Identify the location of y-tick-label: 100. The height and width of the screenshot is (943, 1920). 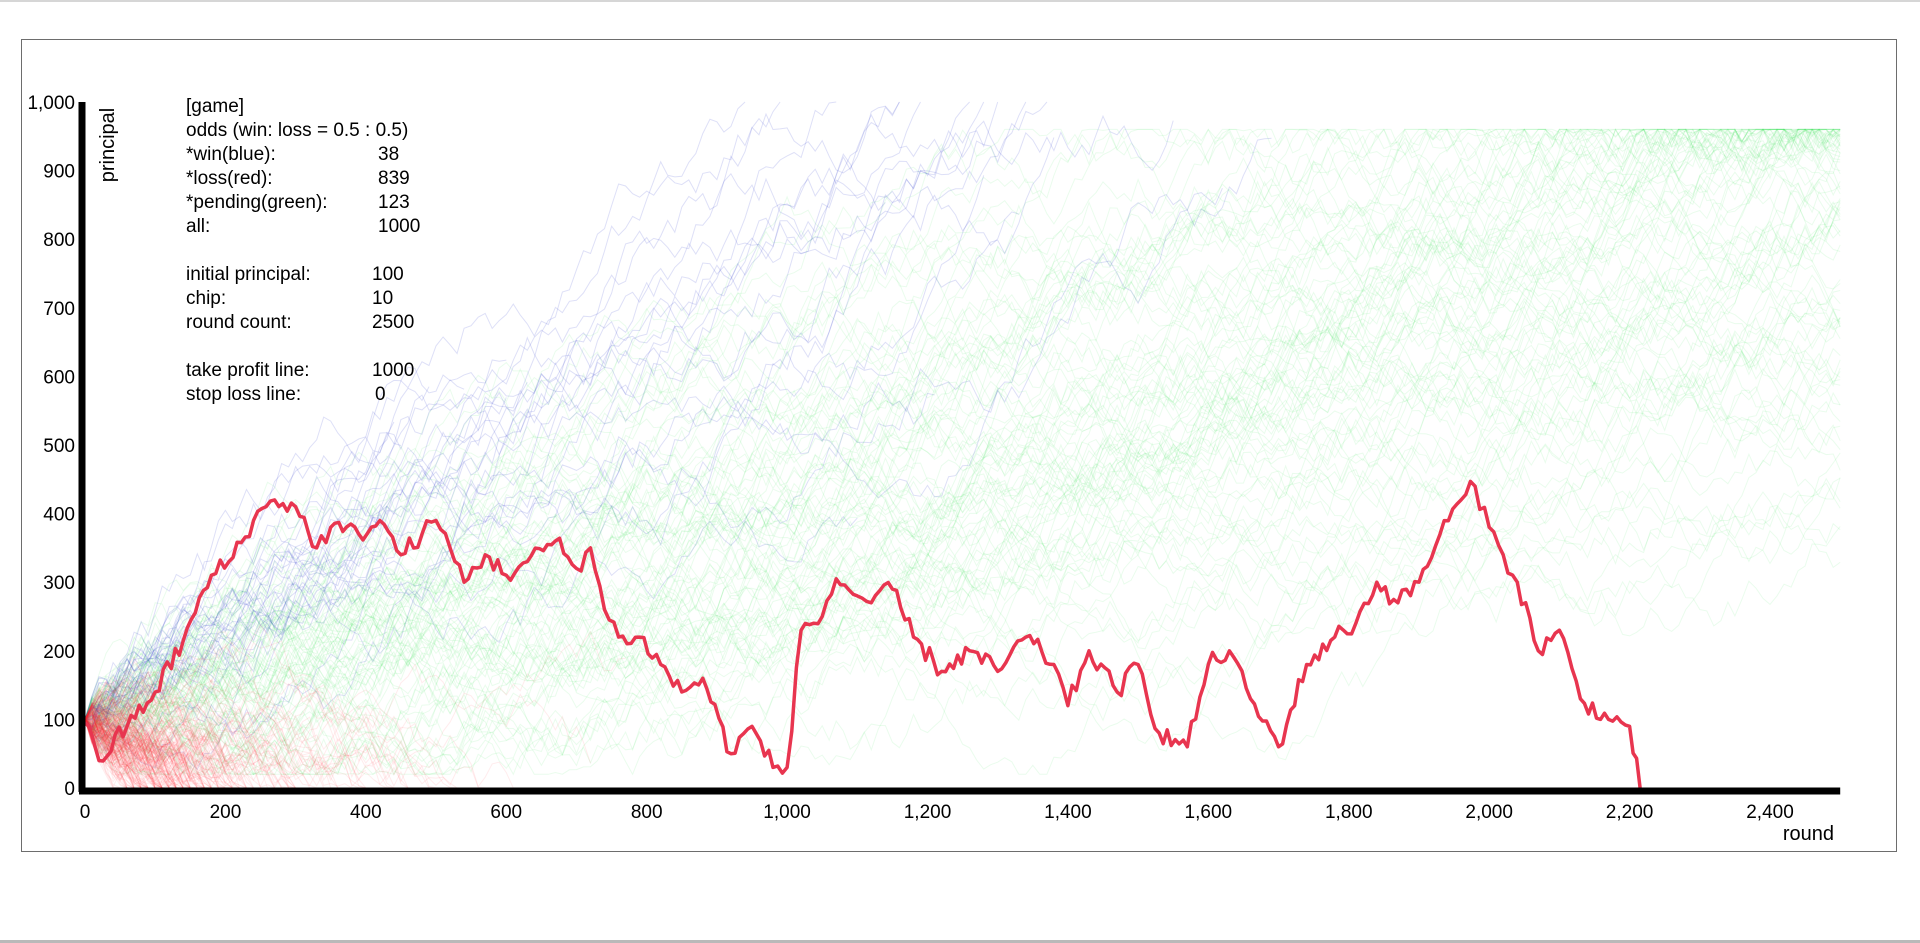
(59, 720).